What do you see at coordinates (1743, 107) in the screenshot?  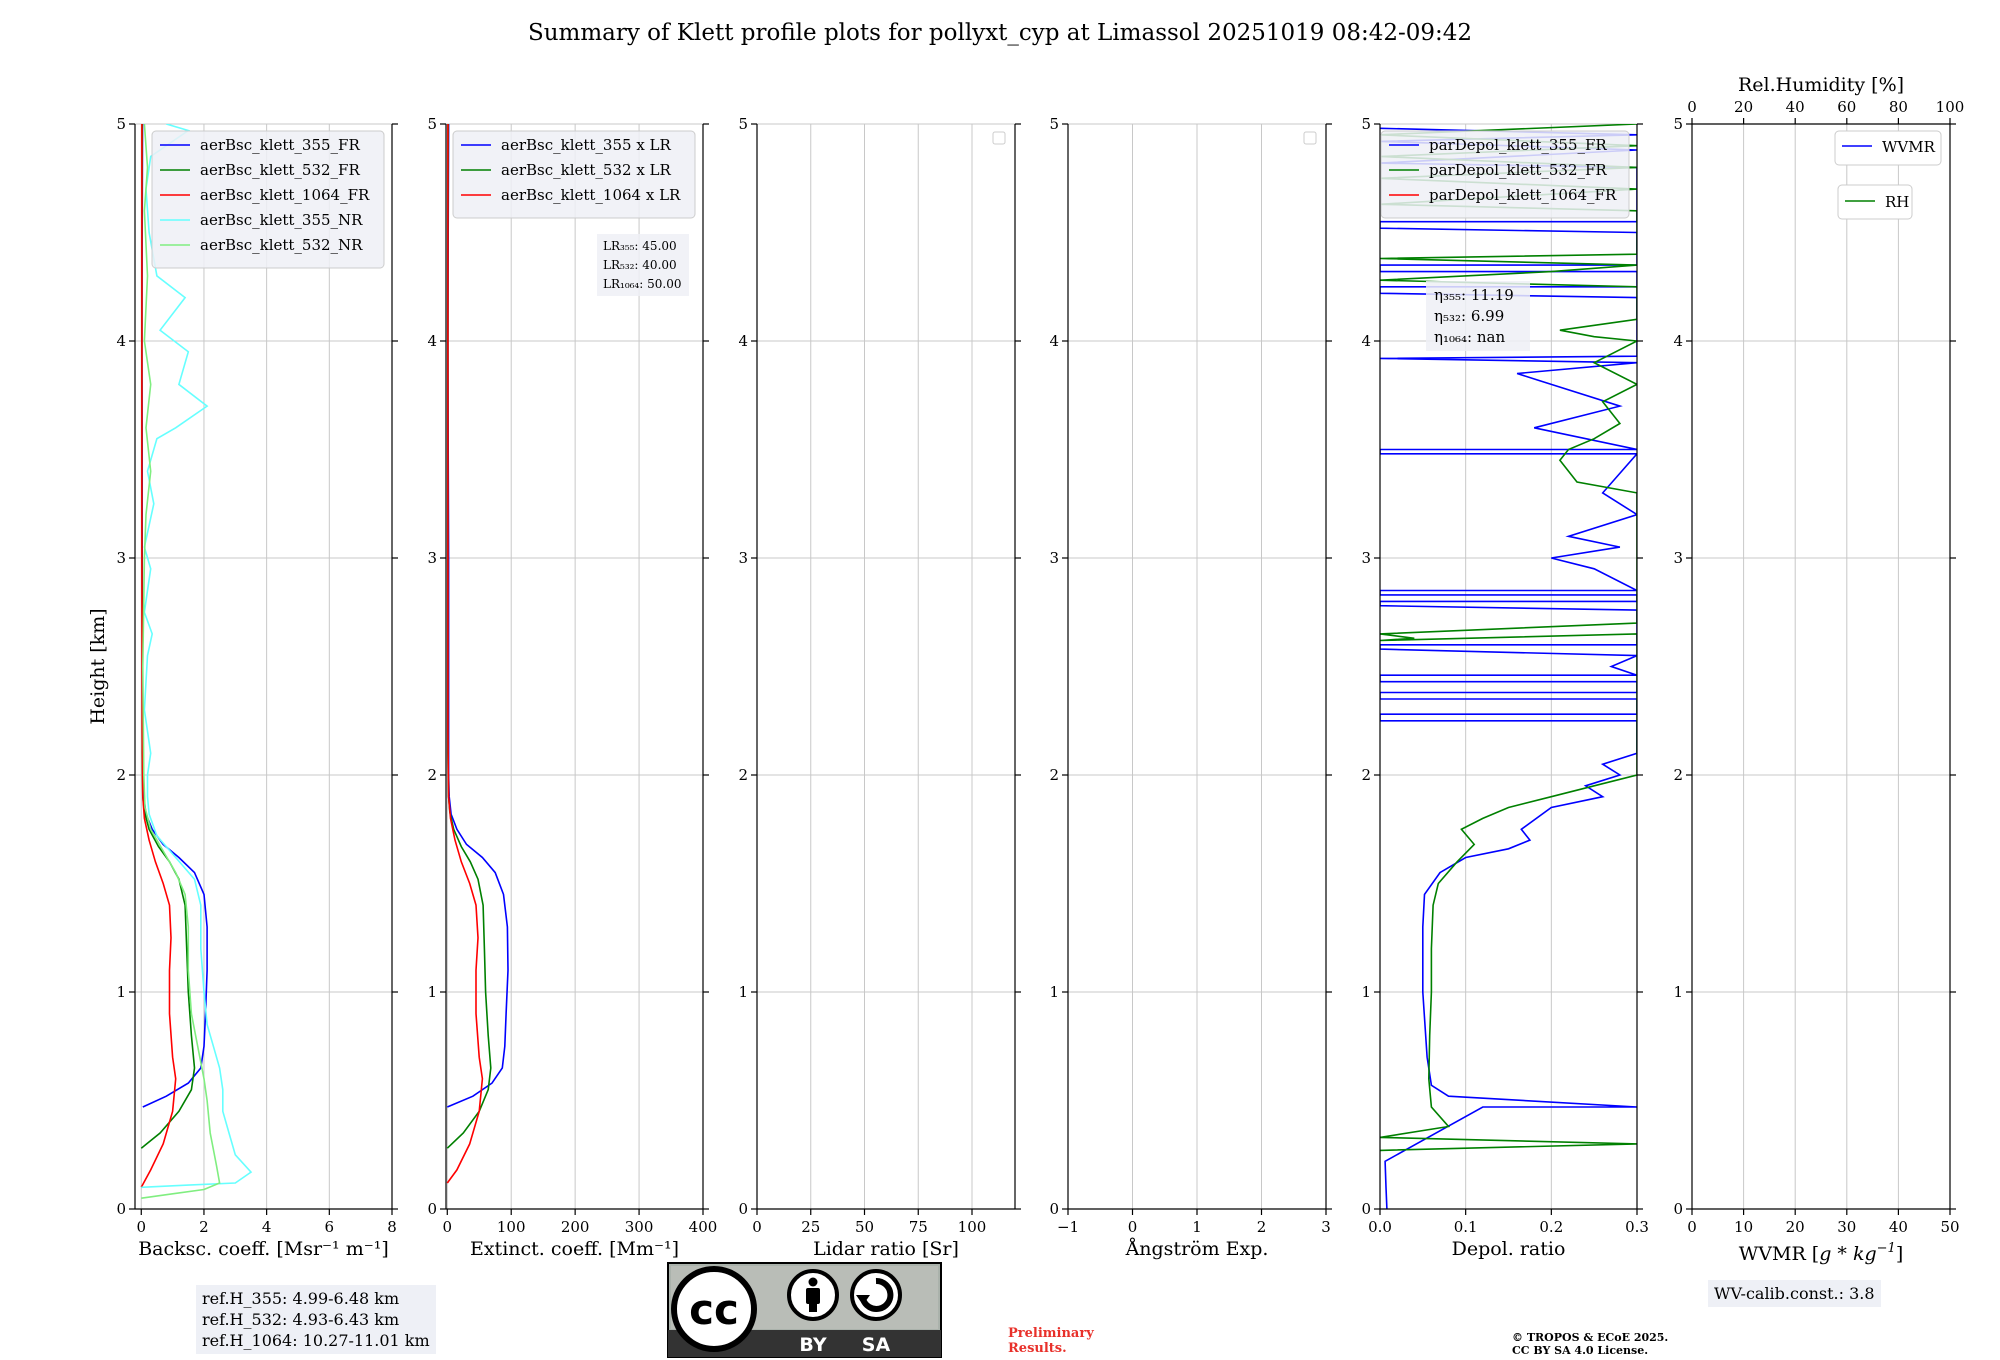 I see `top-xtick-label-1: 20` at bounding box center [1743, 107].